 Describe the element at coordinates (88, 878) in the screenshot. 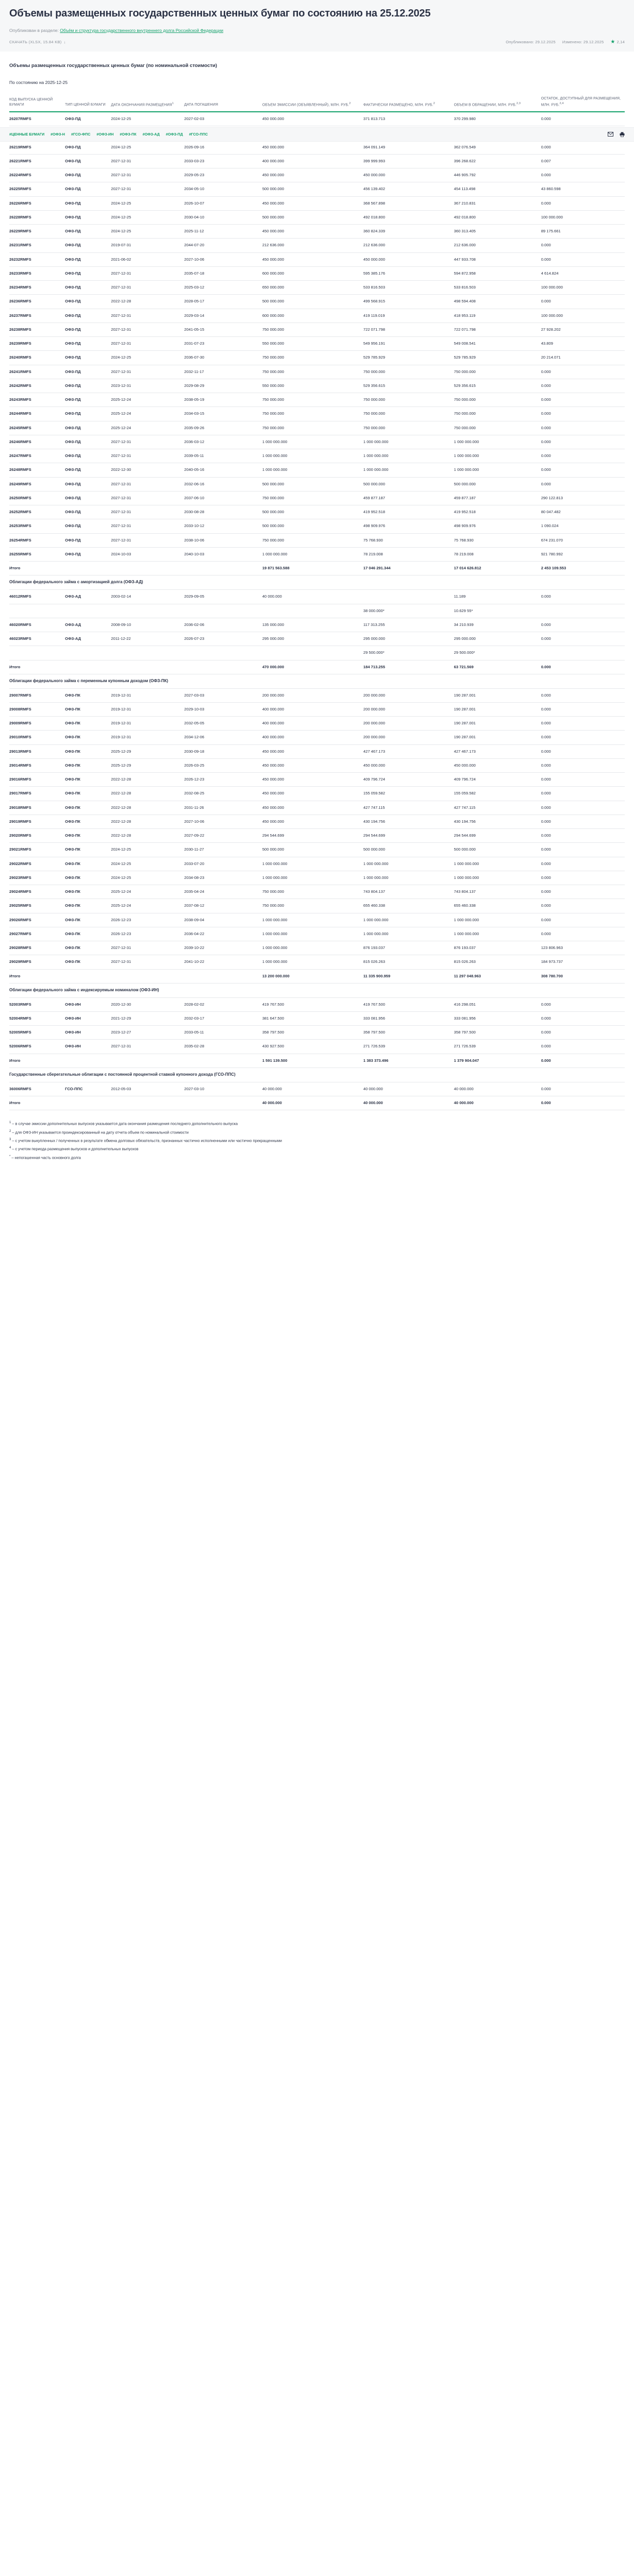

I see `cell-c1: ОФЗ-ПК` at that location.